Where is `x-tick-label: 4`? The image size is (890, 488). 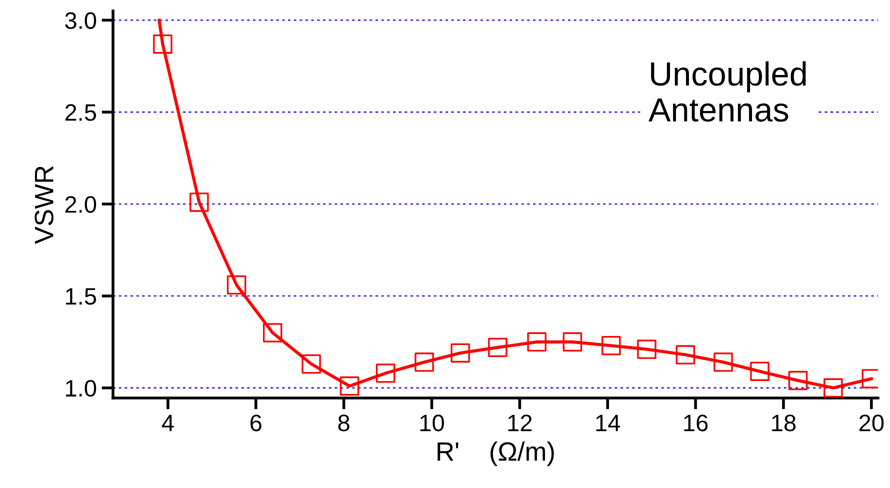 x-tick-label: 4 is located at coordinates (168, 423).